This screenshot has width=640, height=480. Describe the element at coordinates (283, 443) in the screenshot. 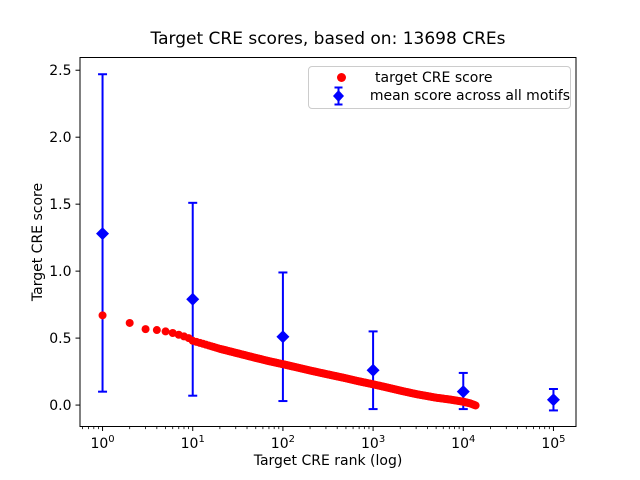

I see `x-tick-label: 10²` at that location.